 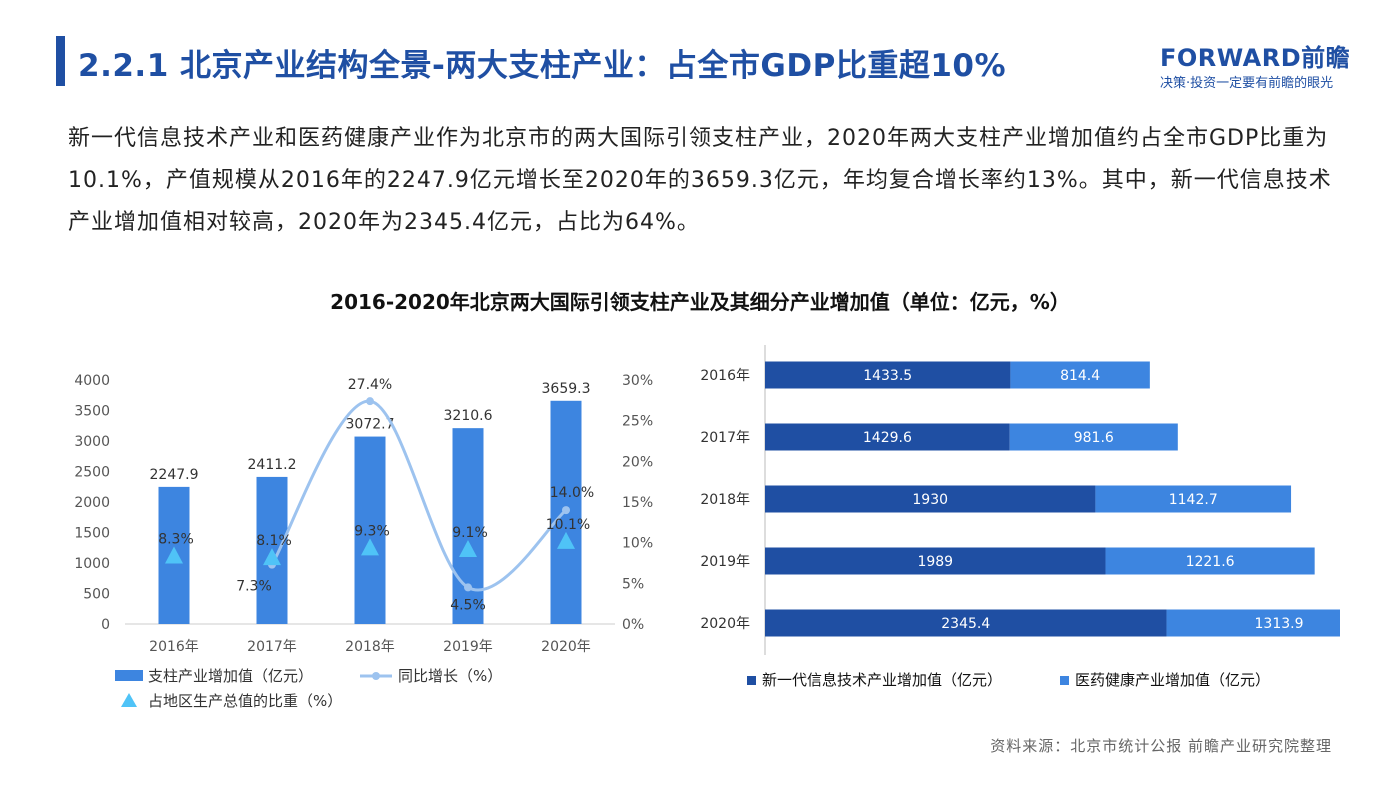 What do you see at coordinates (370, 385) in the screenshot?
I see `line-value-label: 27.4%` at bounding box center [370, 385].